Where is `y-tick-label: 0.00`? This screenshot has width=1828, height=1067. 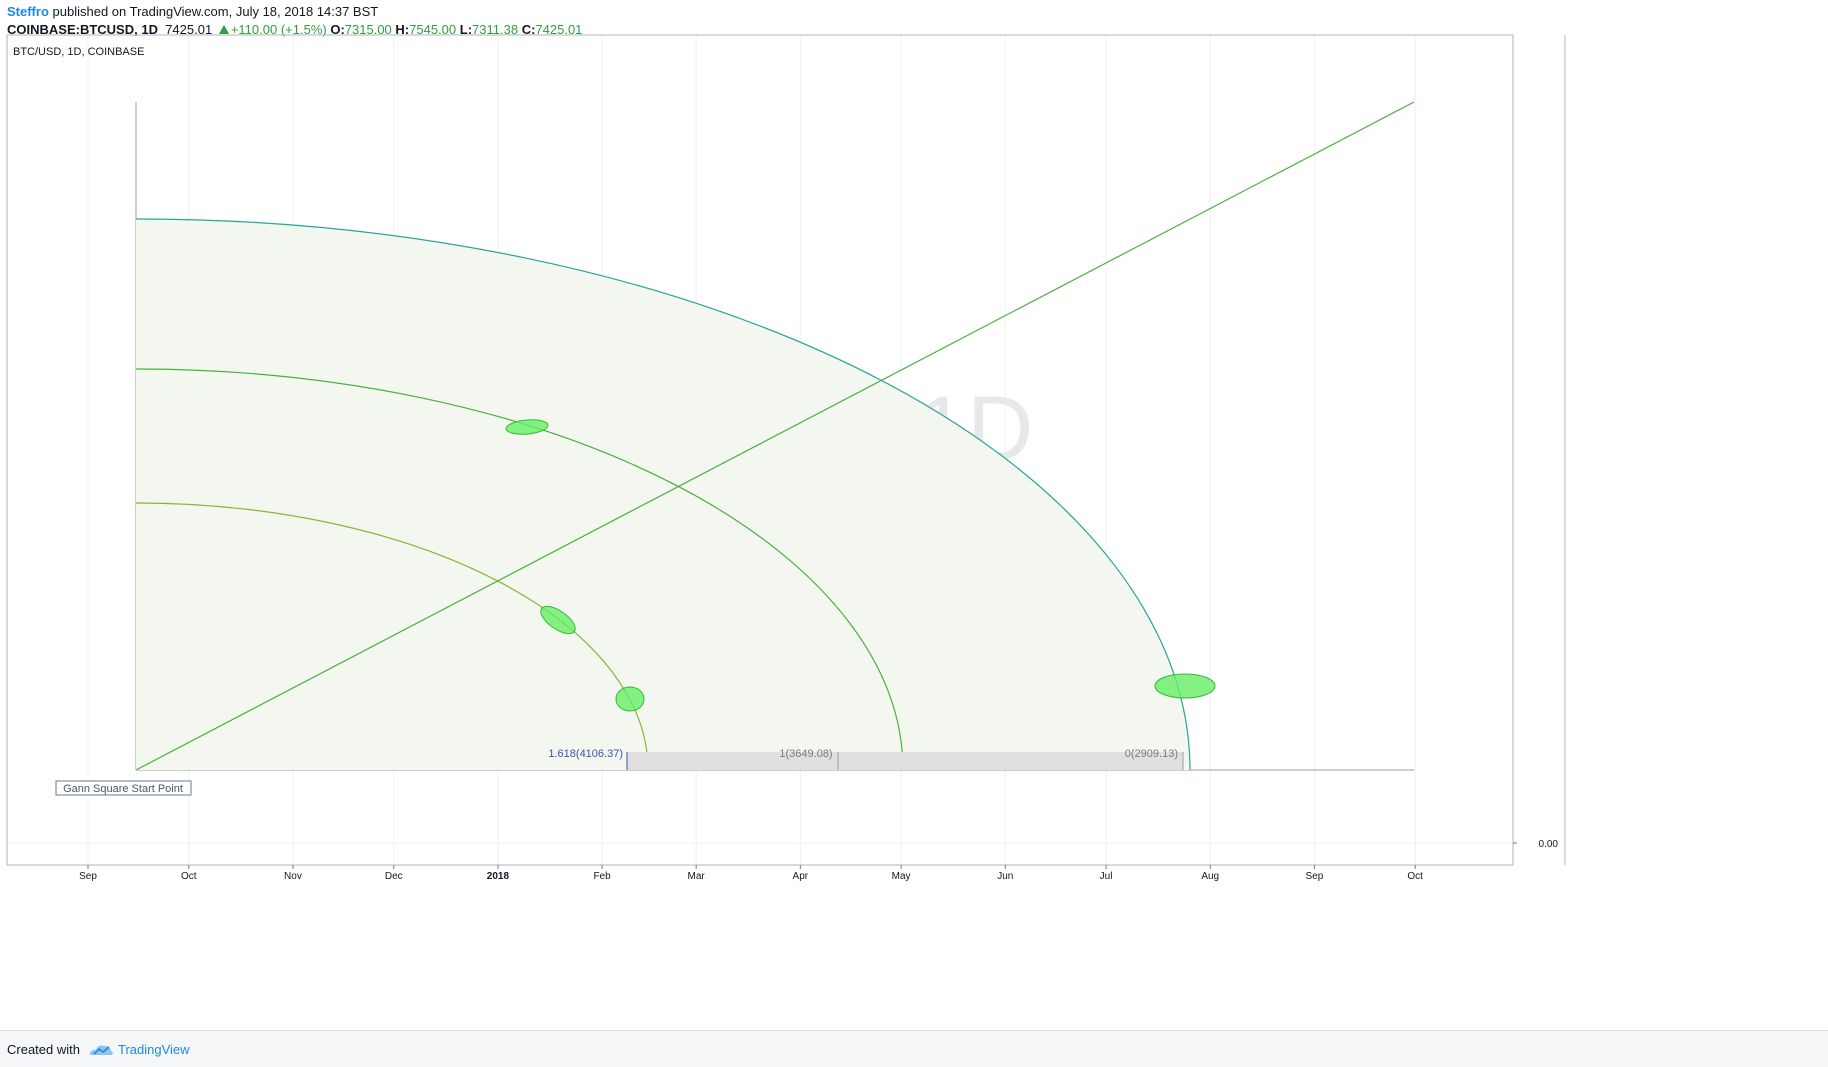 y-tick-label: 0.00 is located at coordinates (1549, 844).